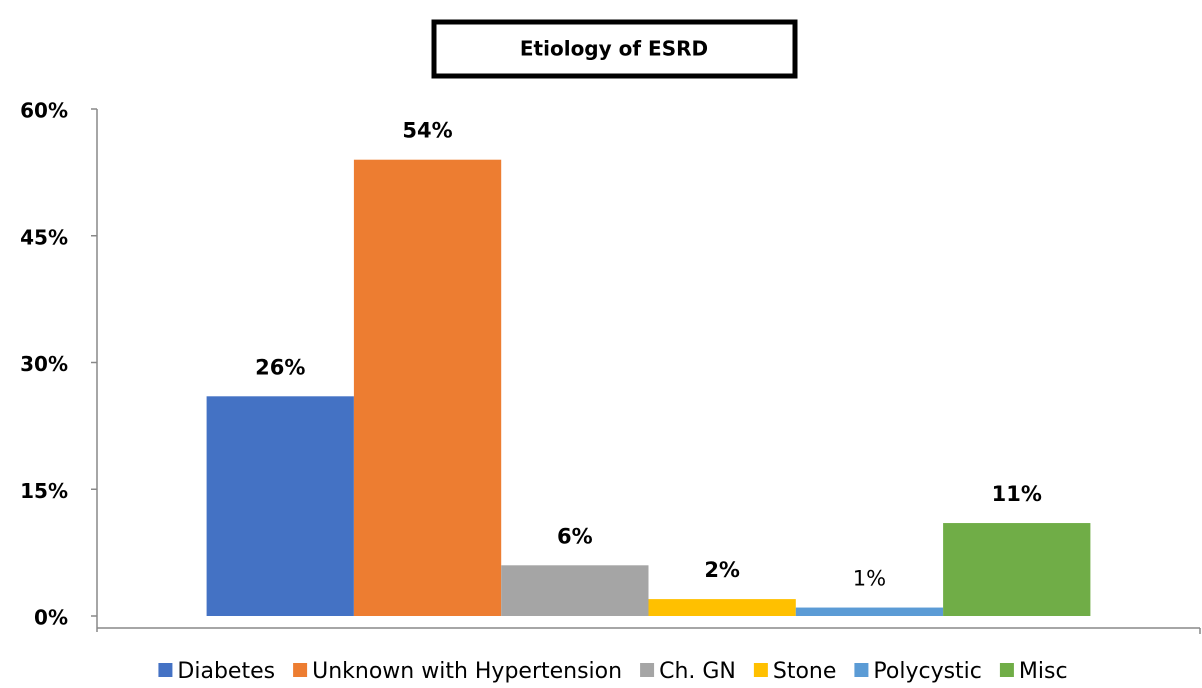 This screenshot has height=688, width=1202. Describe the element at coordinates (927, 671) in the screenshot. I see `legend-label: Polycystic` at that location.